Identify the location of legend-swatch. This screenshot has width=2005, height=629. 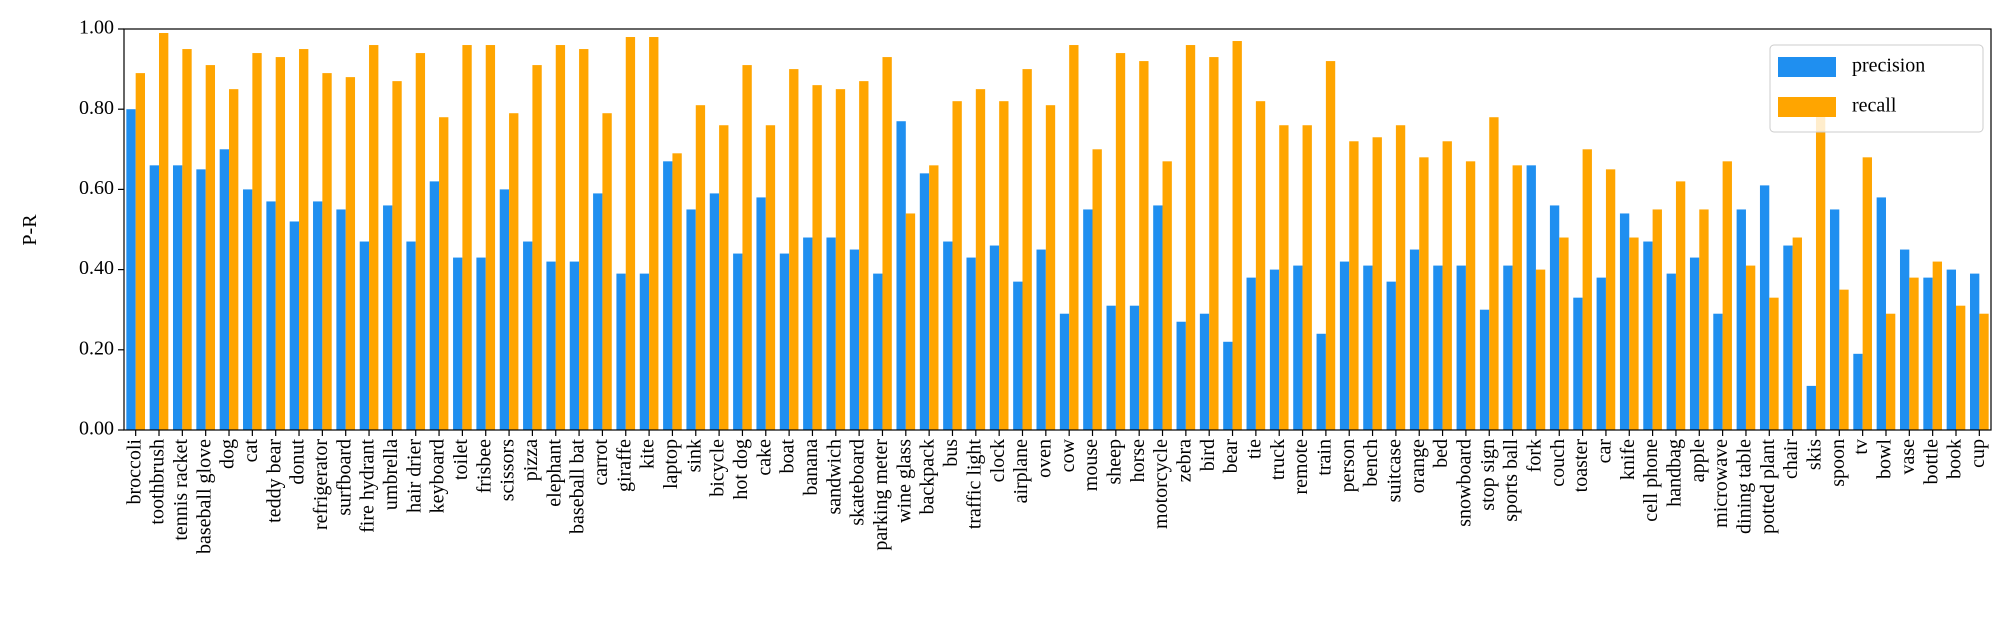
(1807, 107).